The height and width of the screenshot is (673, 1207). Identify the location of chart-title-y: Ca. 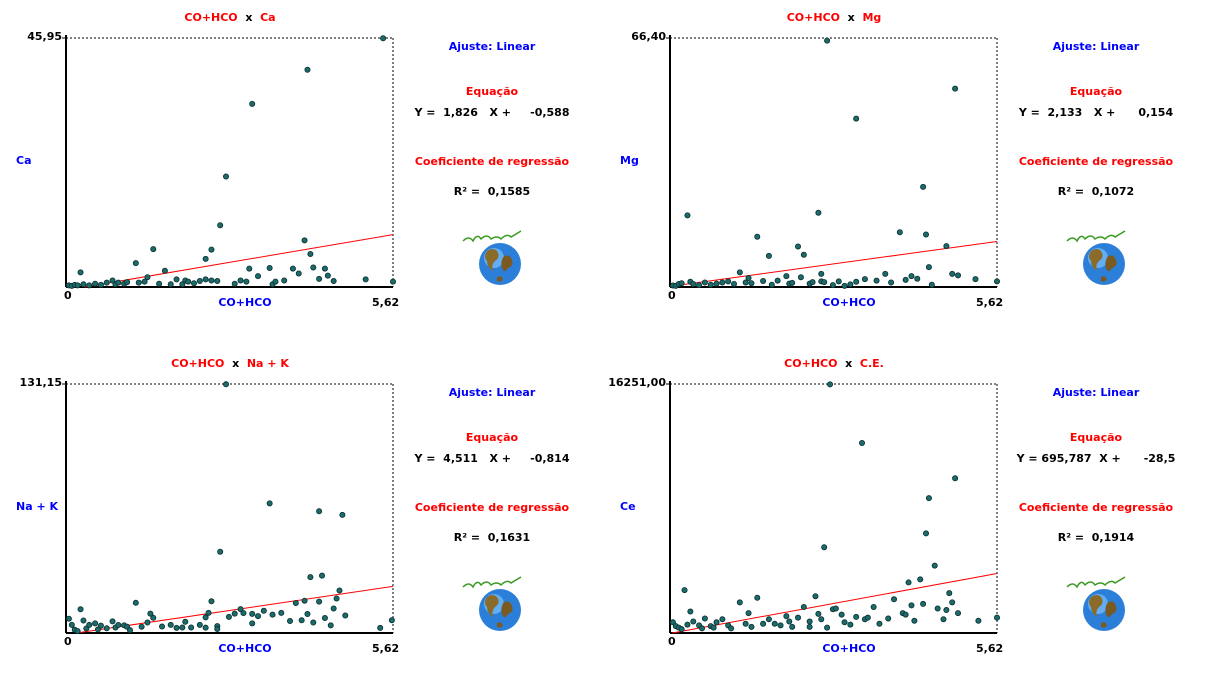
(268, 17).